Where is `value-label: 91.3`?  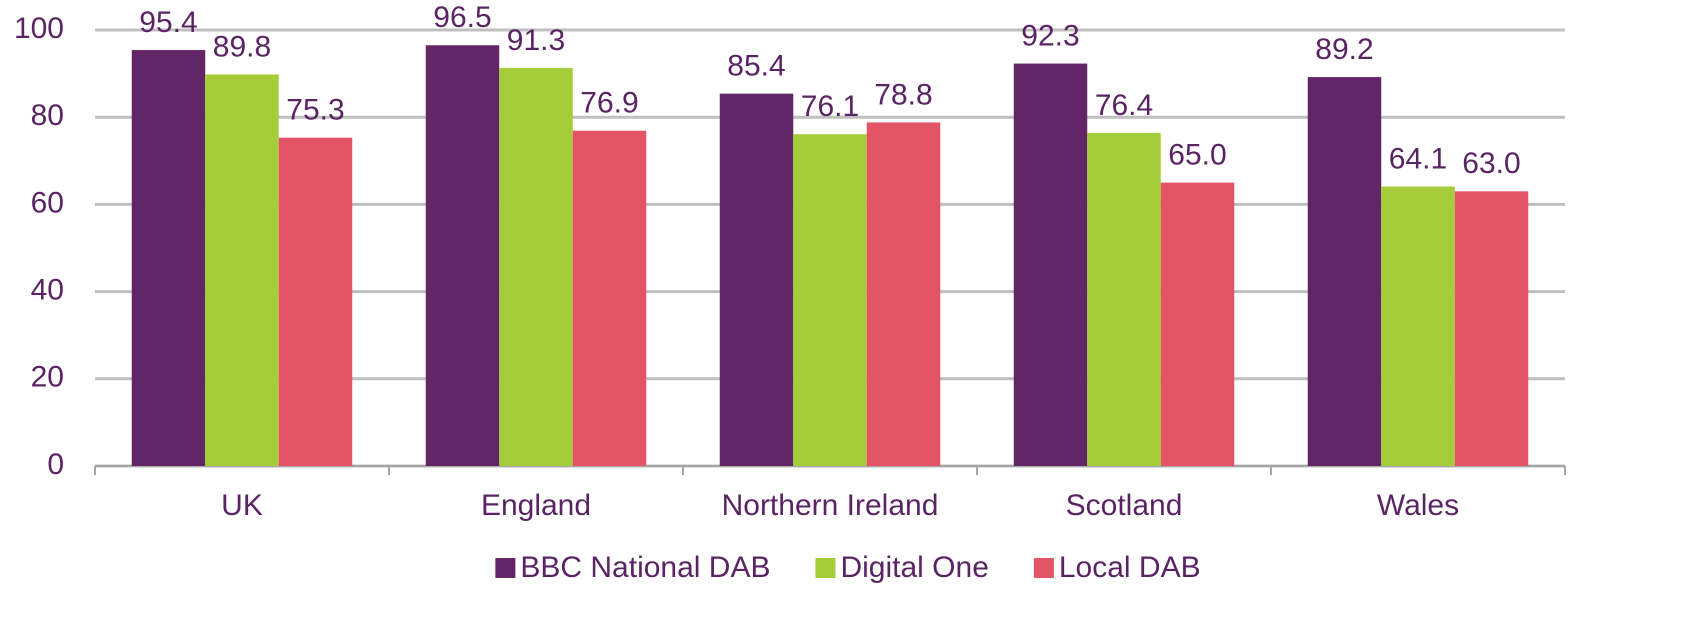 value-label: 91.3 is located at coordinates (536, 40).